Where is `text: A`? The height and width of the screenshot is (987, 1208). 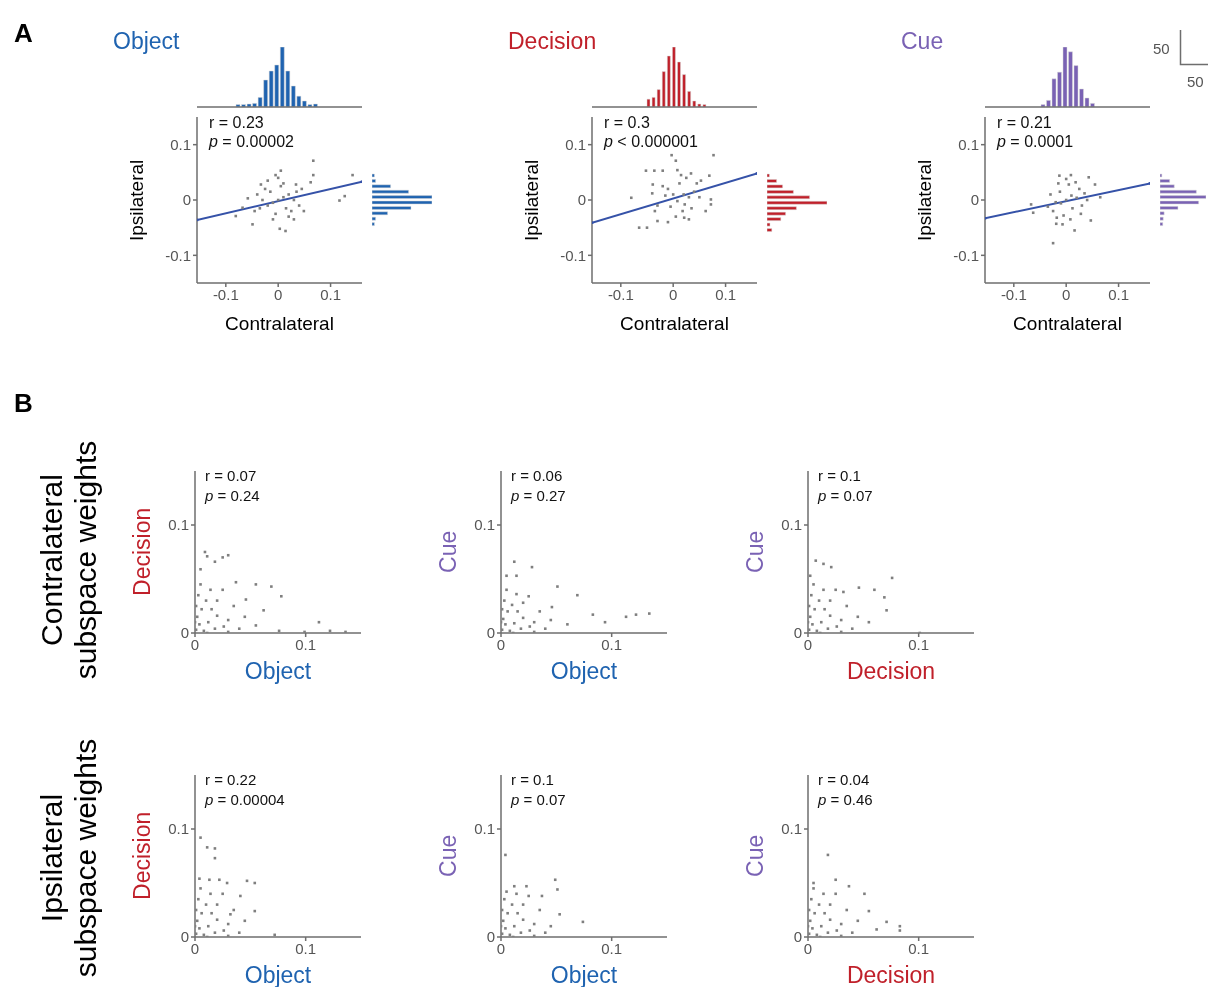 text: A is located at coordinates (23, 33).